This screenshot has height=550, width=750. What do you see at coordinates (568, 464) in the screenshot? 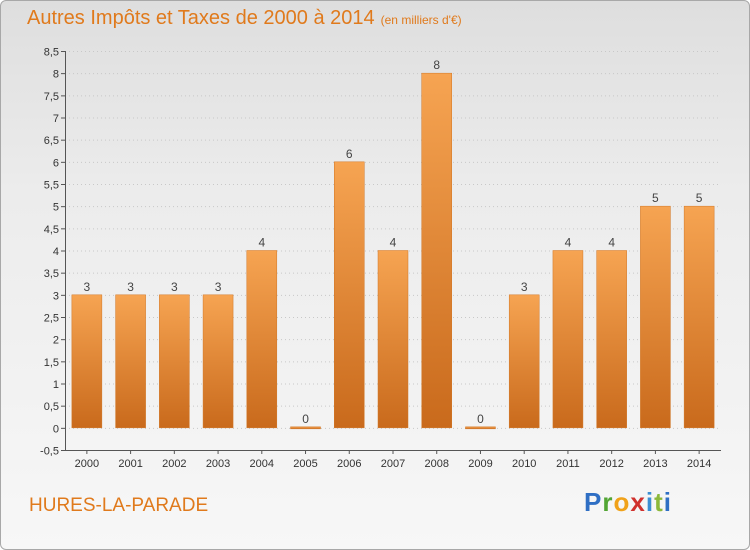
I see `x-tick-label: 2011` at bounding box center [568, 464].